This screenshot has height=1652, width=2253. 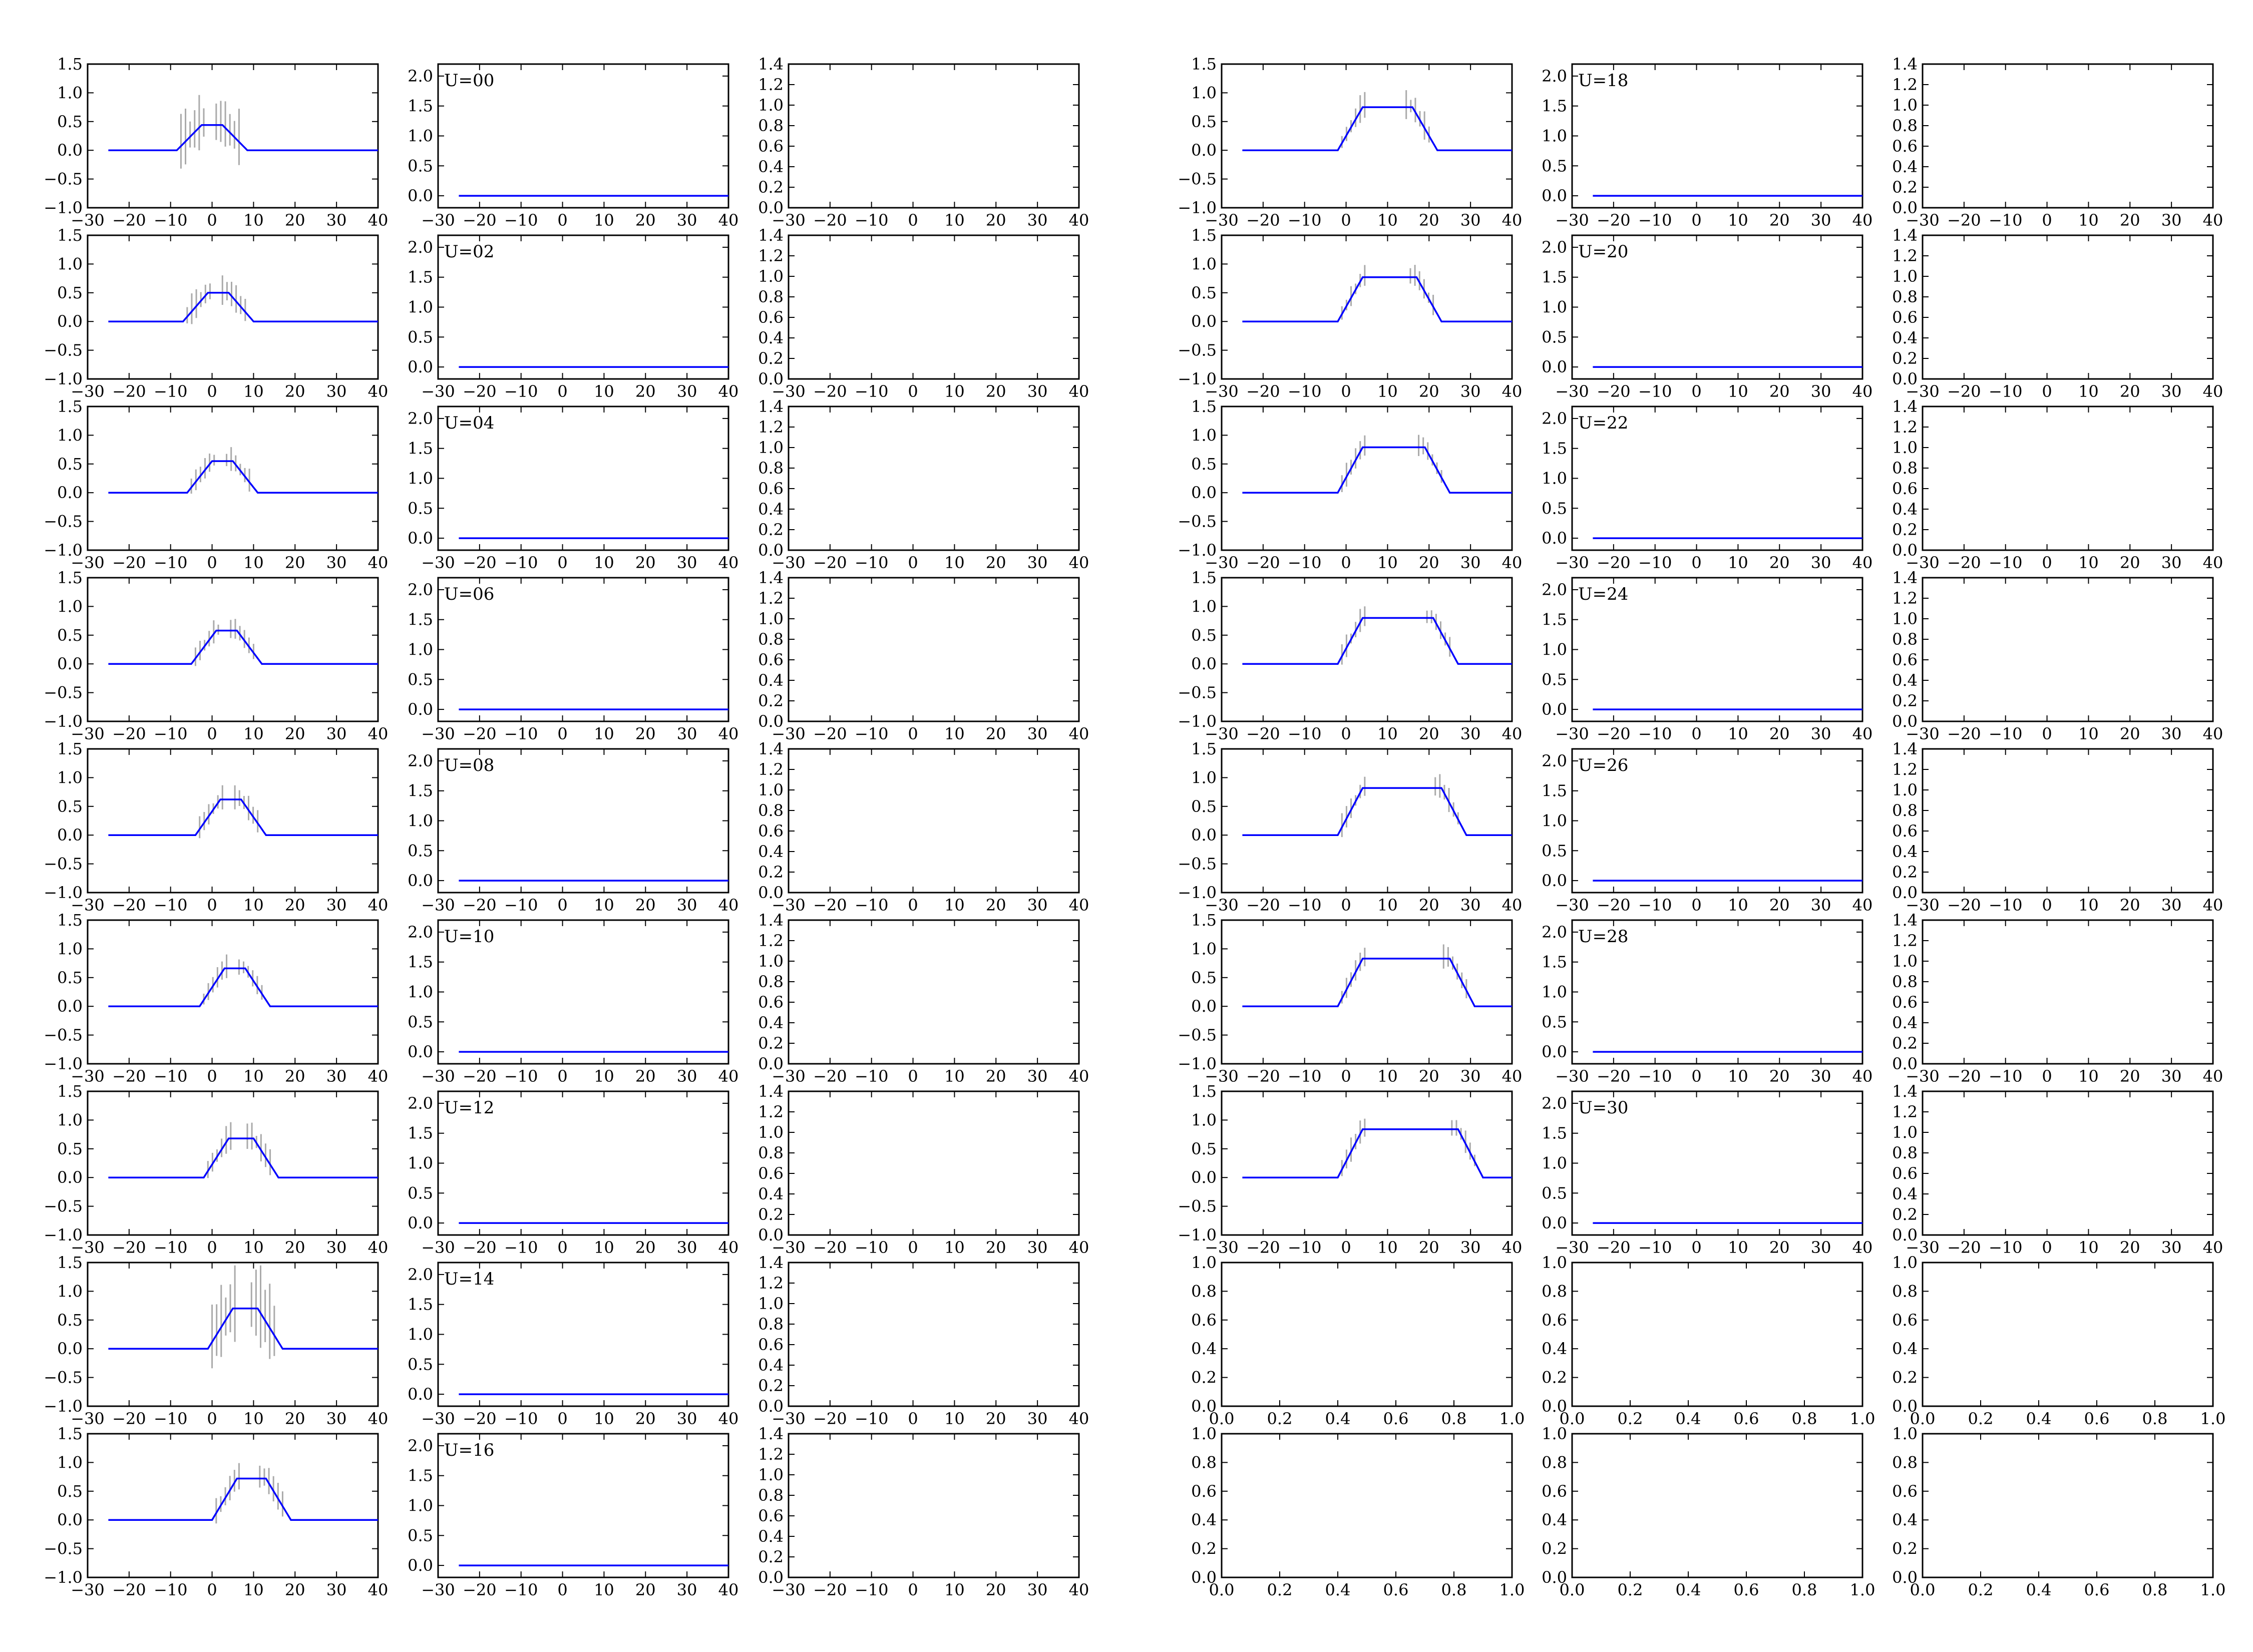 I want to click on u-label: U=28, so click(x=1603, y=937).